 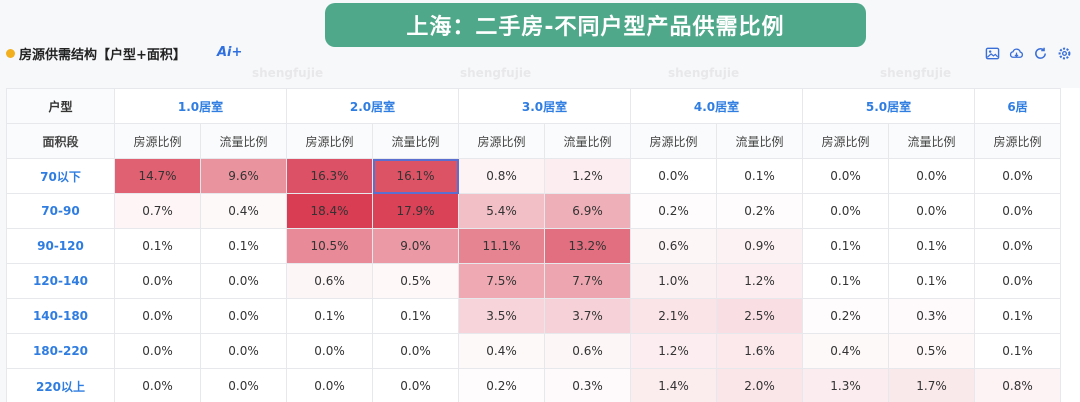 I want to click on ratio-cell: 18.4%, so click(x=329, y=211).